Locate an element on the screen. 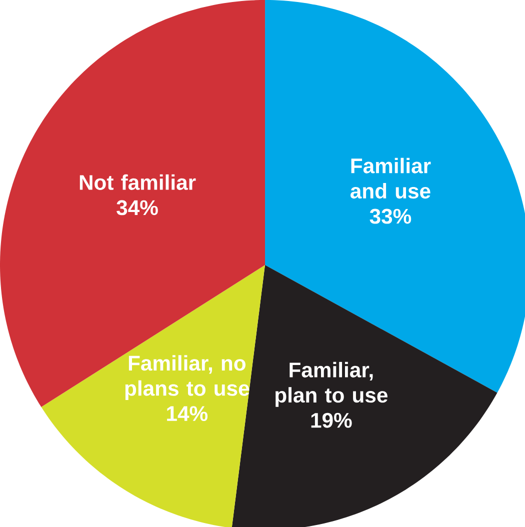 The width and height of the screenshot is (525, 527). slice-label: Familiar, no plans to use is located at coordinates (187, 377).